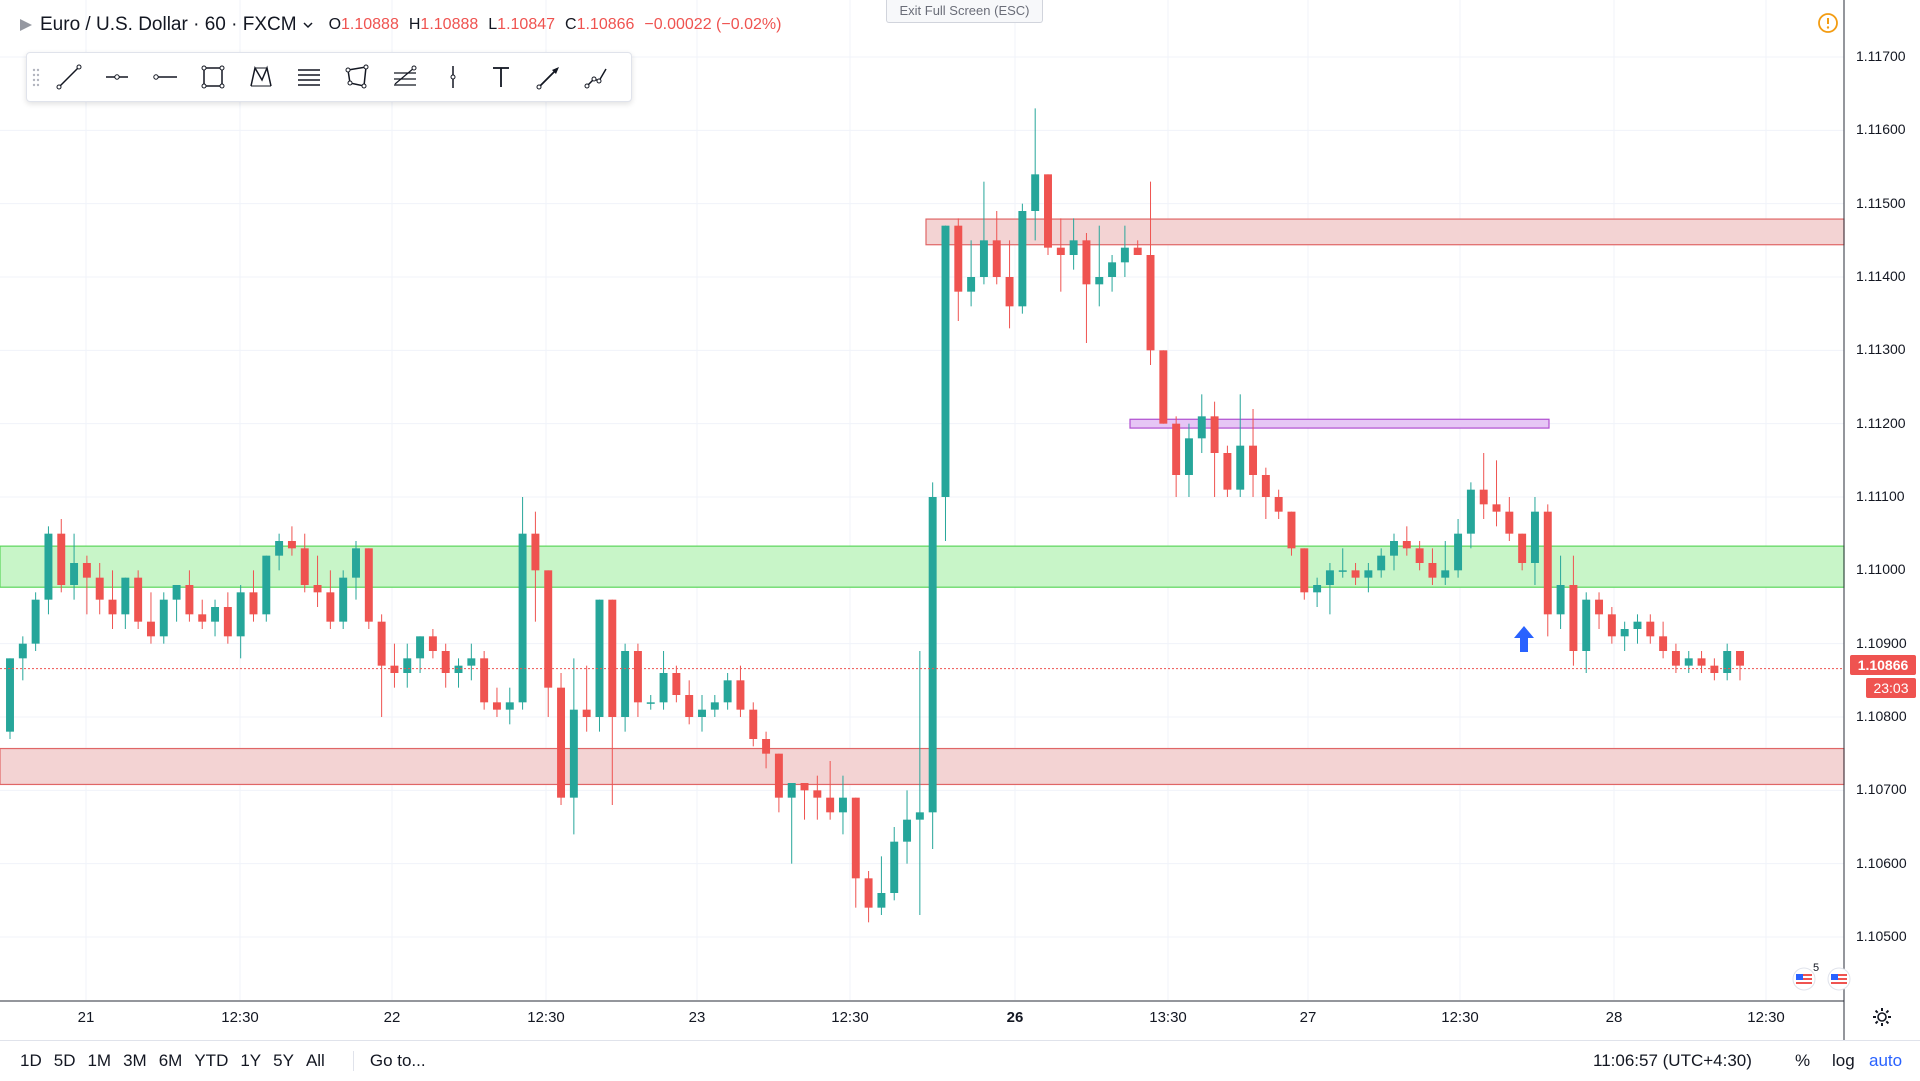  Describe the element at coordinates (26, 25) in the screenshot. I see `collapse-legend-icon` at that location.